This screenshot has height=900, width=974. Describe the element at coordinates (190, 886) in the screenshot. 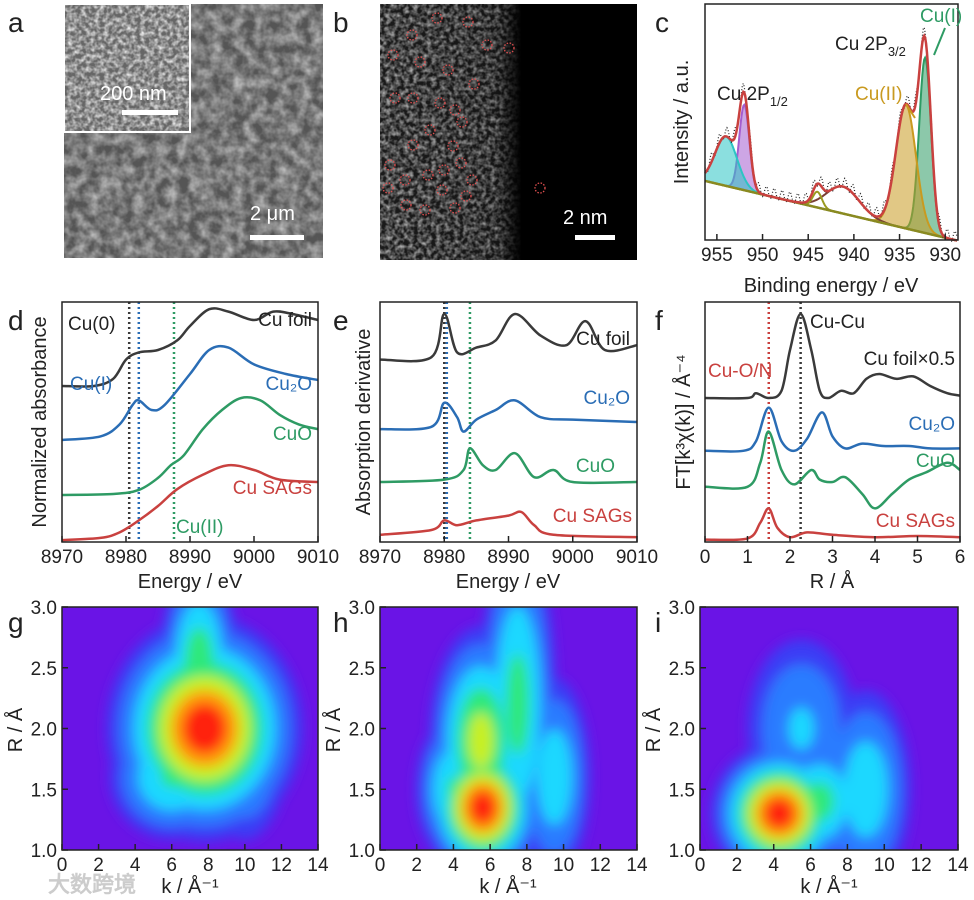

I see `g-xlabel: k / Å⁻¹` at that location.